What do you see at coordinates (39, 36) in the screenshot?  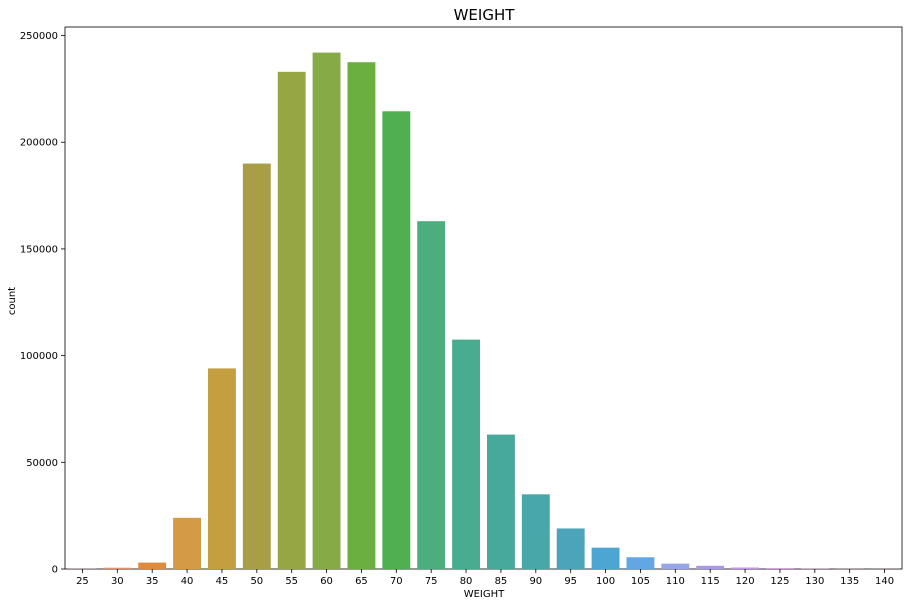 I see `y-tick-label: 250000` at bounding box center [39, 36].